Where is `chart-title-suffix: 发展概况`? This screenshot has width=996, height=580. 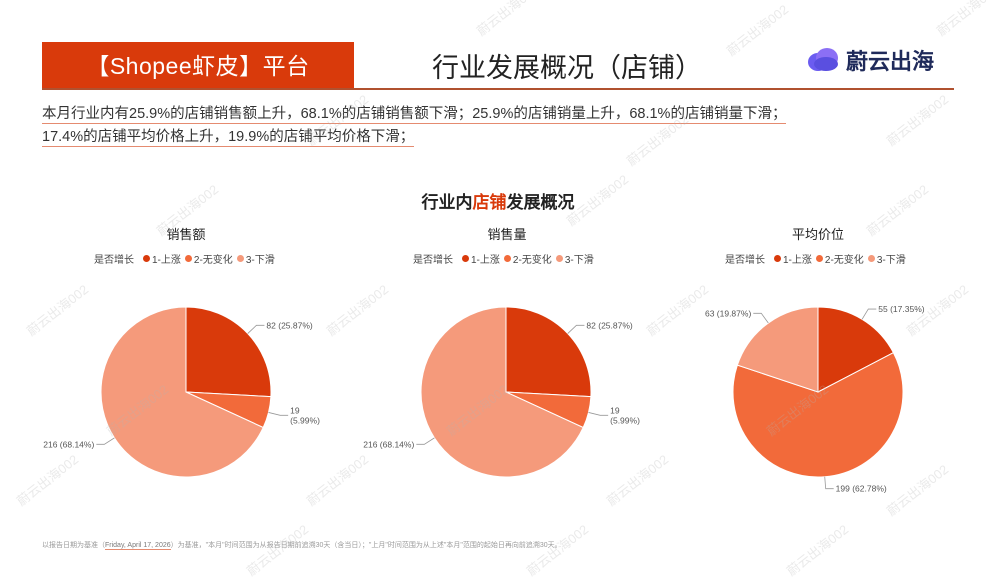 chart-title-suffix: 发展概况 is located at coordinates (540, 202).